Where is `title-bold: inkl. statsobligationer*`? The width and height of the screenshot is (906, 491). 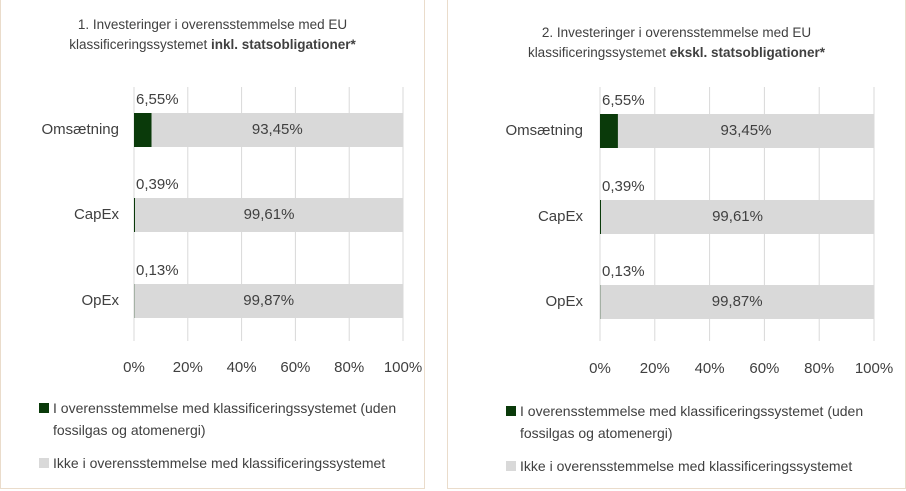
title-bold: inkl. statsobligationer* is located at coordinates (283, 44).